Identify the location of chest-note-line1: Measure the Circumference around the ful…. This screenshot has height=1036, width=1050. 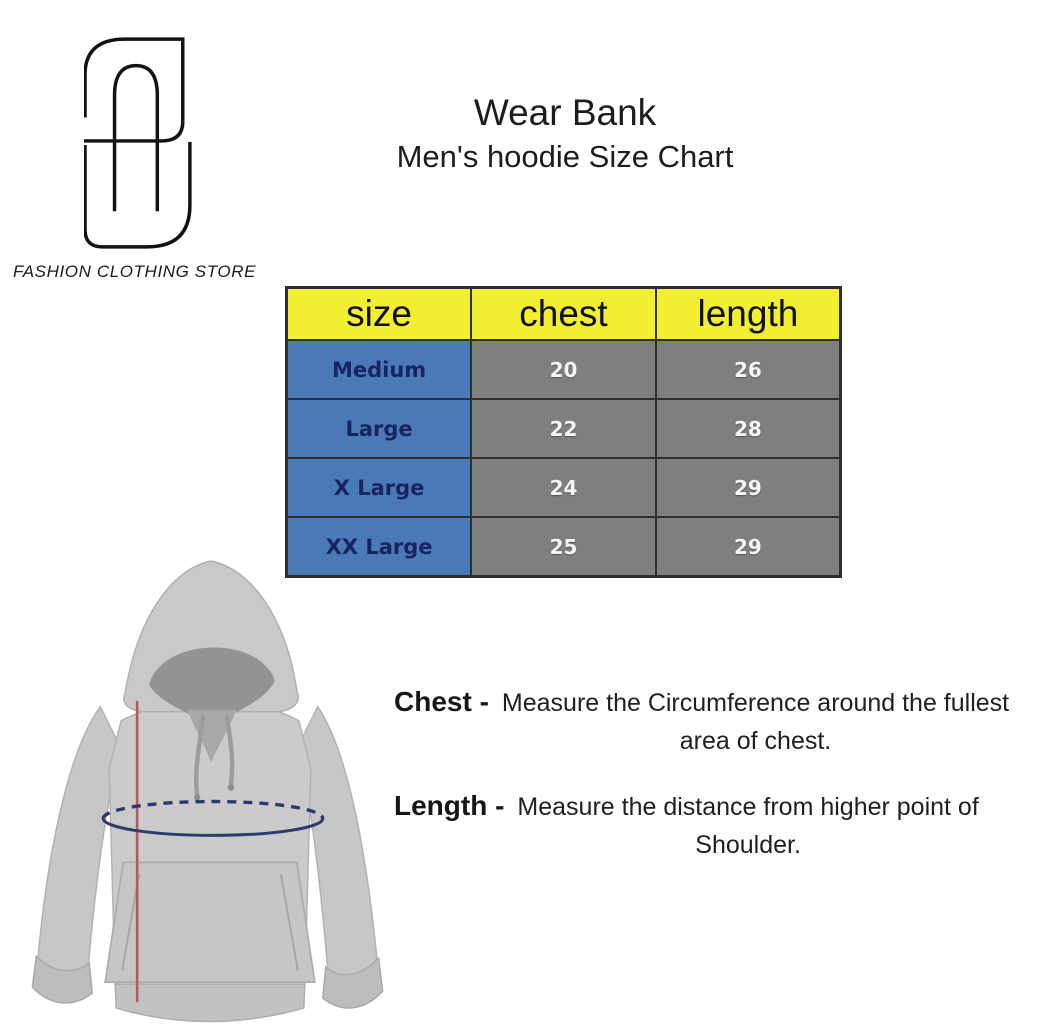
(755, 703).